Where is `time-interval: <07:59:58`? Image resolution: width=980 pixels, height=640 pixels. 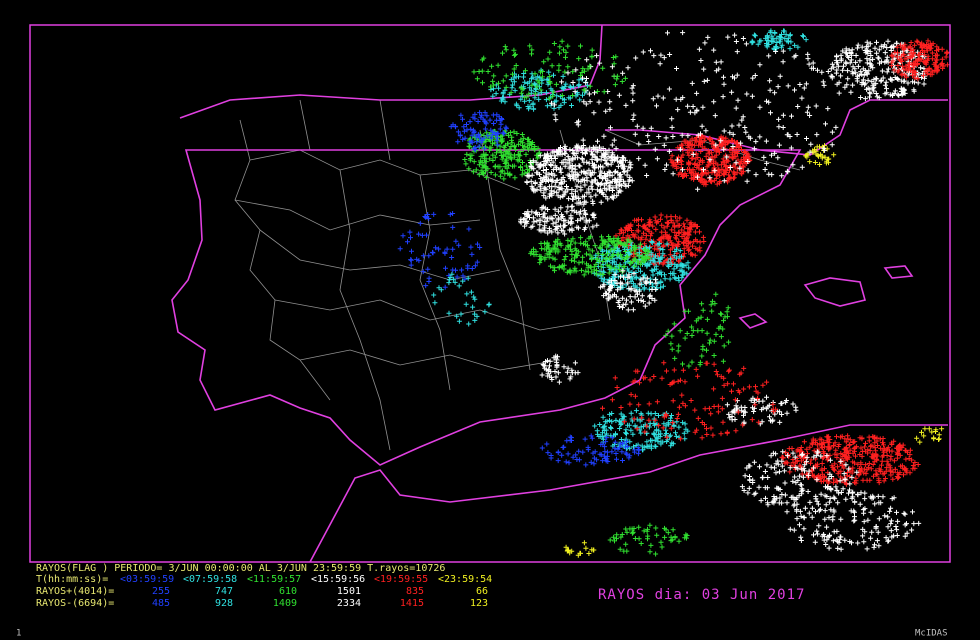
time-interval: <07:59:58 is located at coordinates (210, 579).